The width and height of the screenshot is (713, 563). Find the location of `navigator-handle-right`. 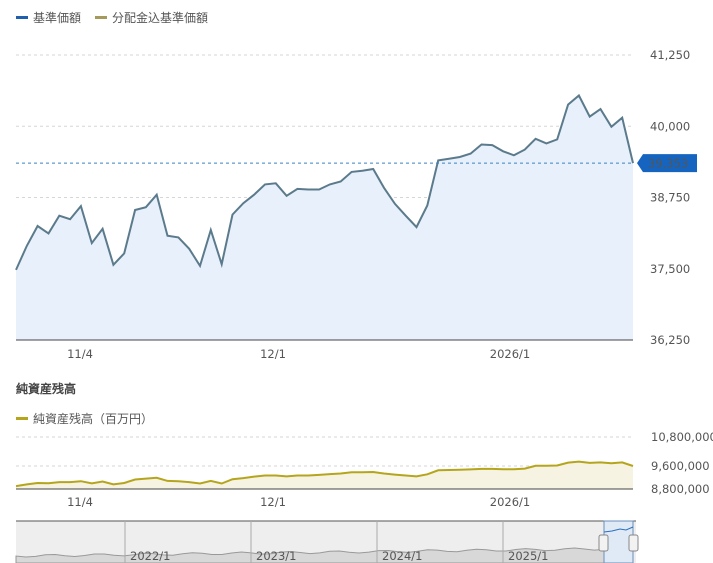

navigator-handle-right is located at coordinates (633, 543).